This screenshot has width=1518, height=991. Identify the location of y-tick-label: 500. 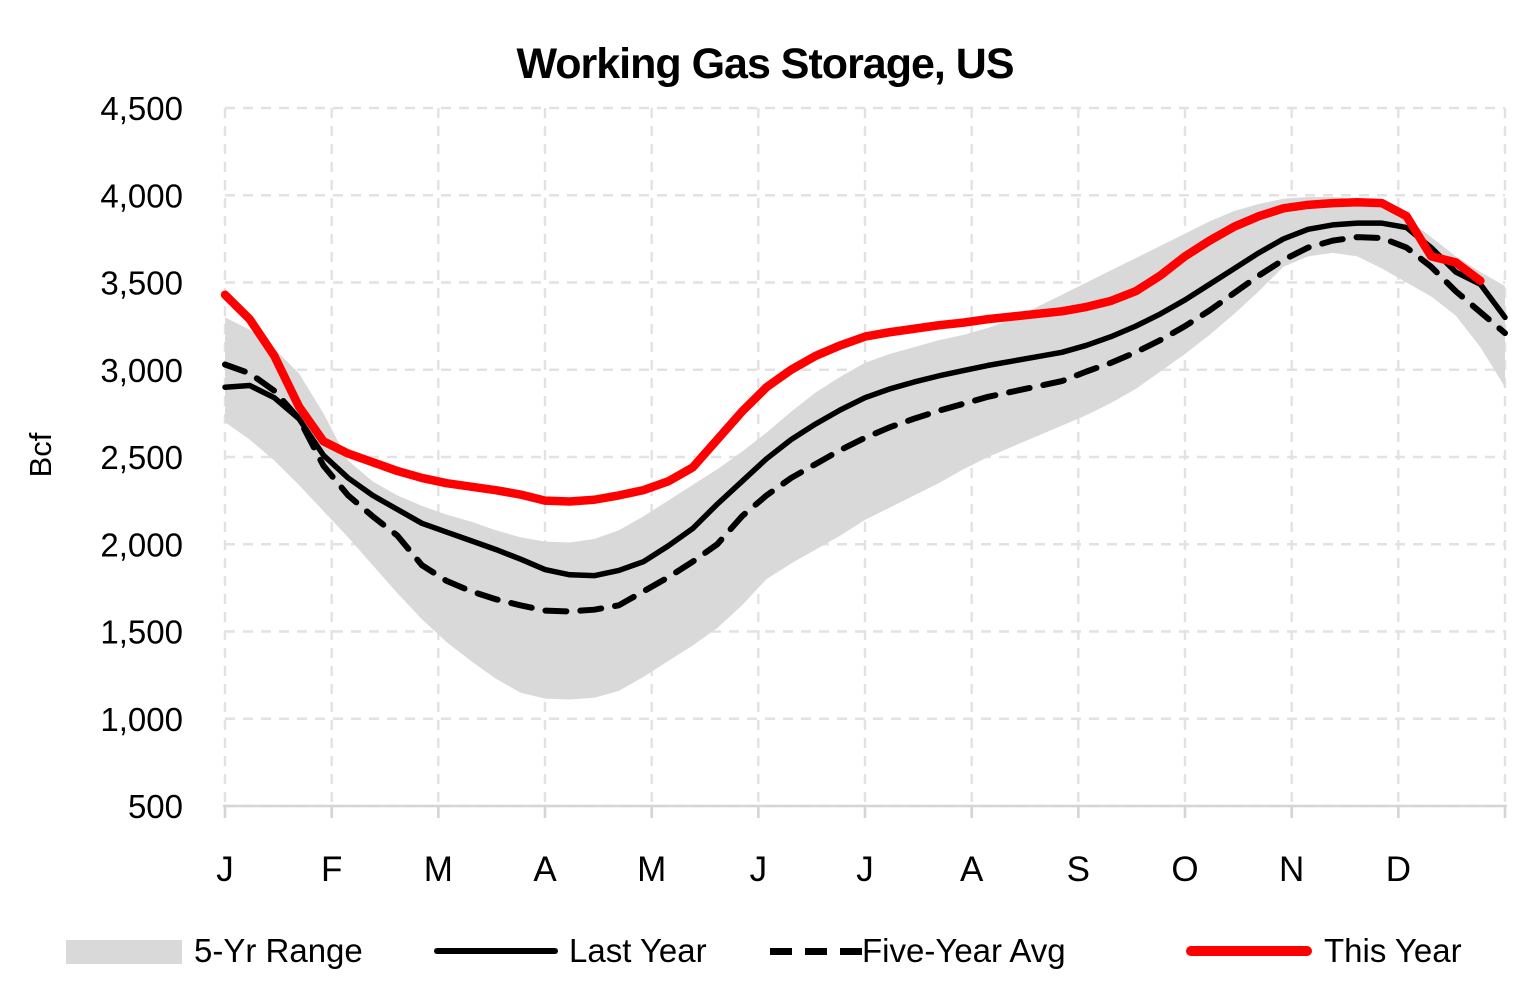
(155, 806).